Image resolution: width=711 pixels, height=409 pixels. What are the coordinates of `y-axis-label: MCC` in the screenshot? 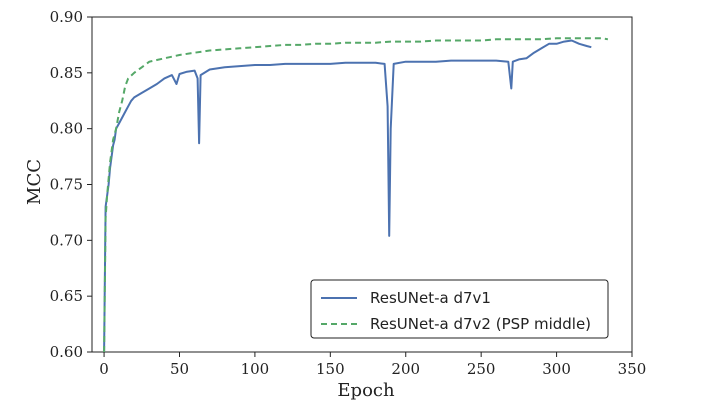 It's located at (34, 182).